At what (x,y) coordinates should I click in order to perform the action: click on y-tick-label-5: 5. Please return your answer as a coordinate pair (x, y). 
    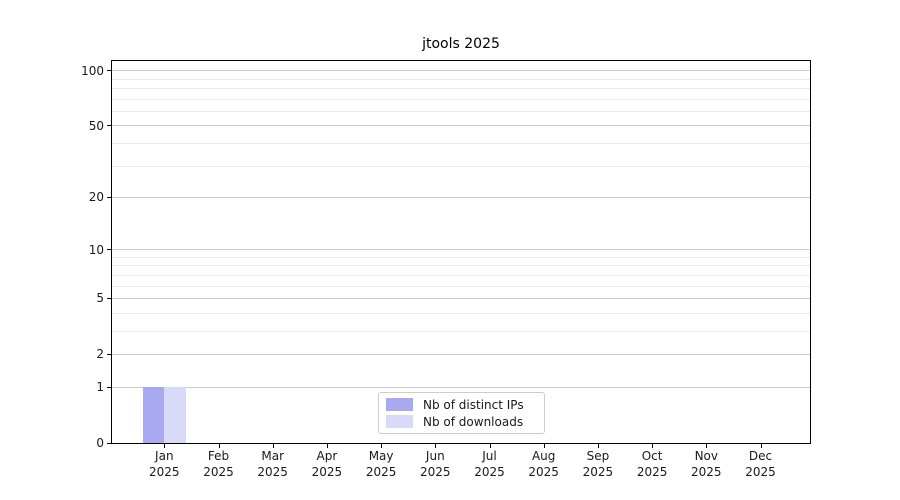
    Looking at the image, I should click on (100, 298).